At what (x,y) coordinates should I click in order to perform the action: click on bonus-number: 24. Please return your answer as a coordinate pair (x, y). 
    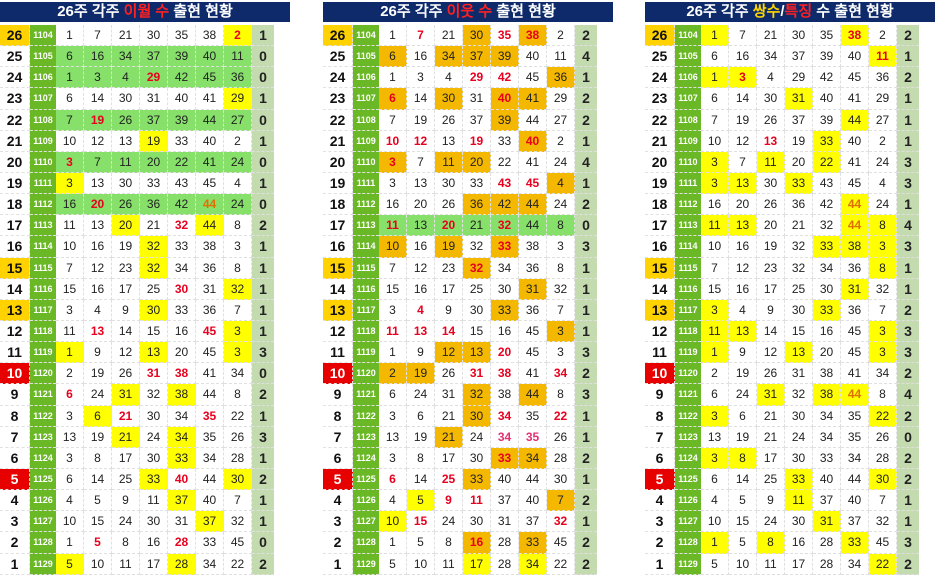
    Looking at the image, I should click on (561, 205).